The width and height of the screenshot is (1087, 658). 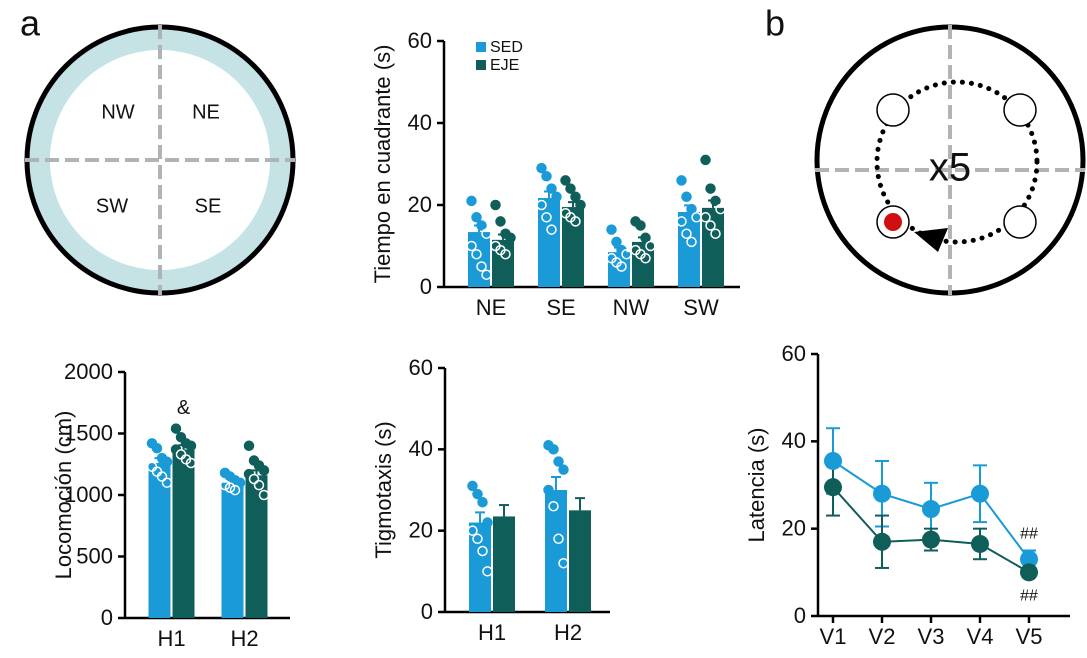 What do you see at coordinates (492, 632) in the screenshot?
I see `x-tick-label: H1` at bounding box center [492, 632].